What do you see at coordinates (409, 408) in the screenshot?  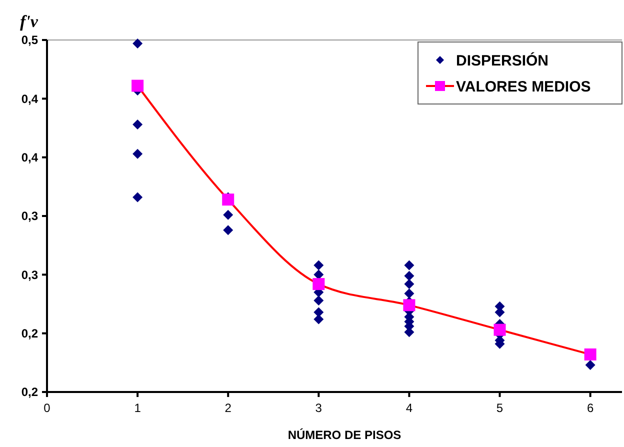 I see `x-tick-label: 4` at bounding box center [409, 408].